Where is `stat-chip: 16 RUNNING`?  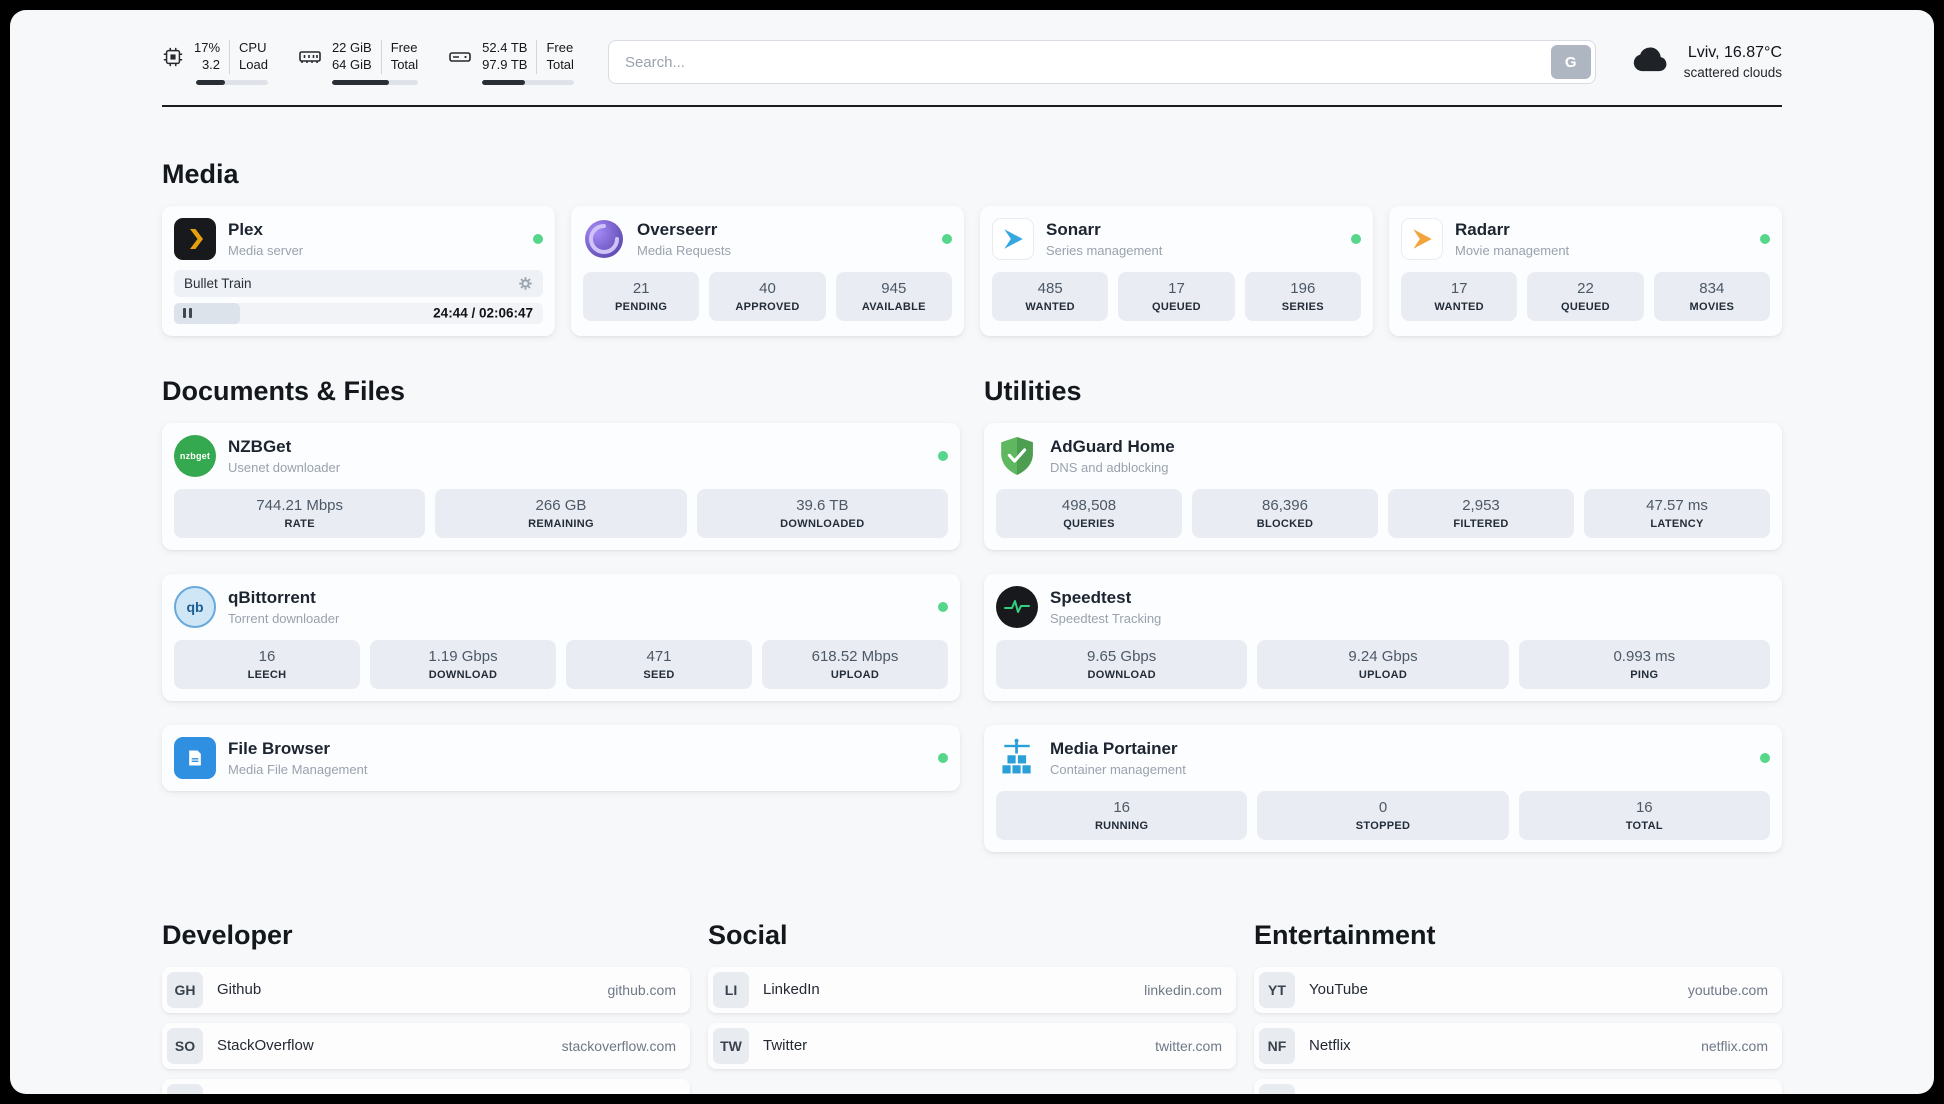
stat-chip: 16 RUNNING is located at coordinates (1122, 815).